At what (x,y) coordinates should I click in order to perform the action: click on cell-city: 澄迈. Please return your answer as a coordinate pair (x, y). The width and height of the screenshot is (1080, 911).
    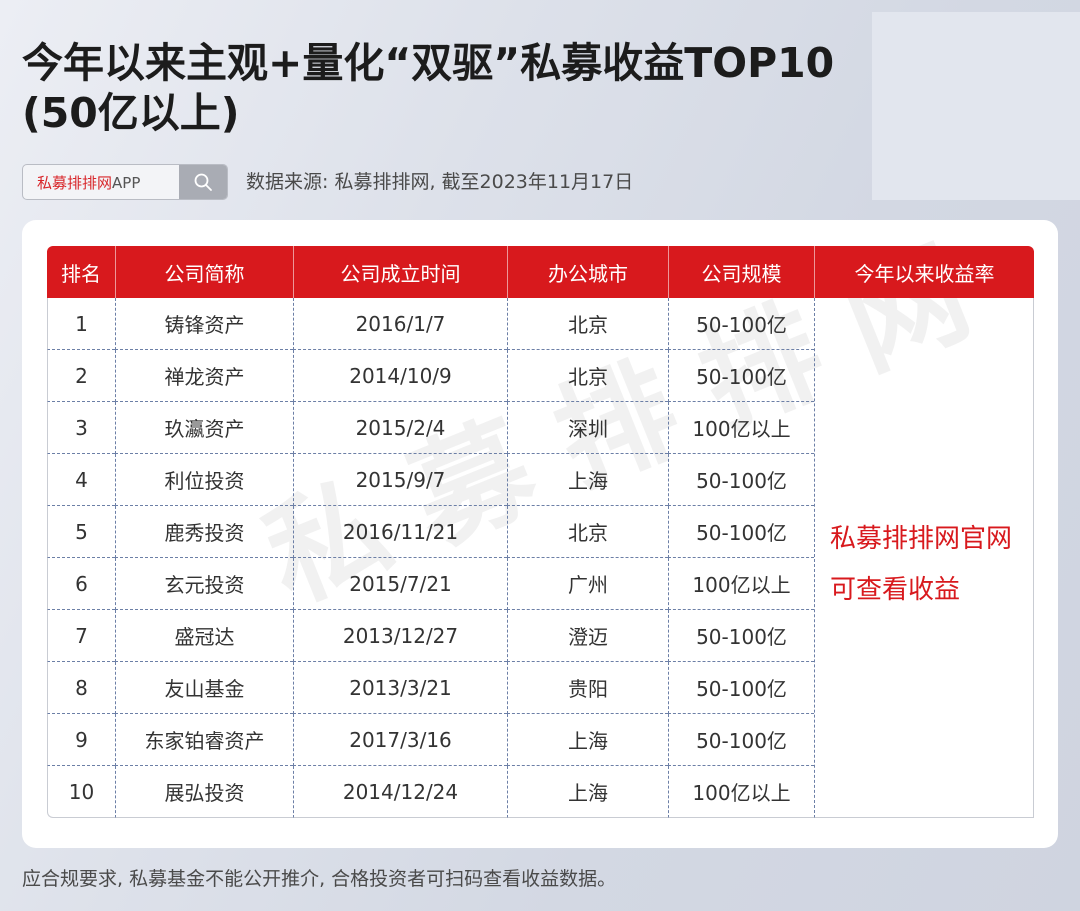
    Looking at the image, I should click on (587, 636).